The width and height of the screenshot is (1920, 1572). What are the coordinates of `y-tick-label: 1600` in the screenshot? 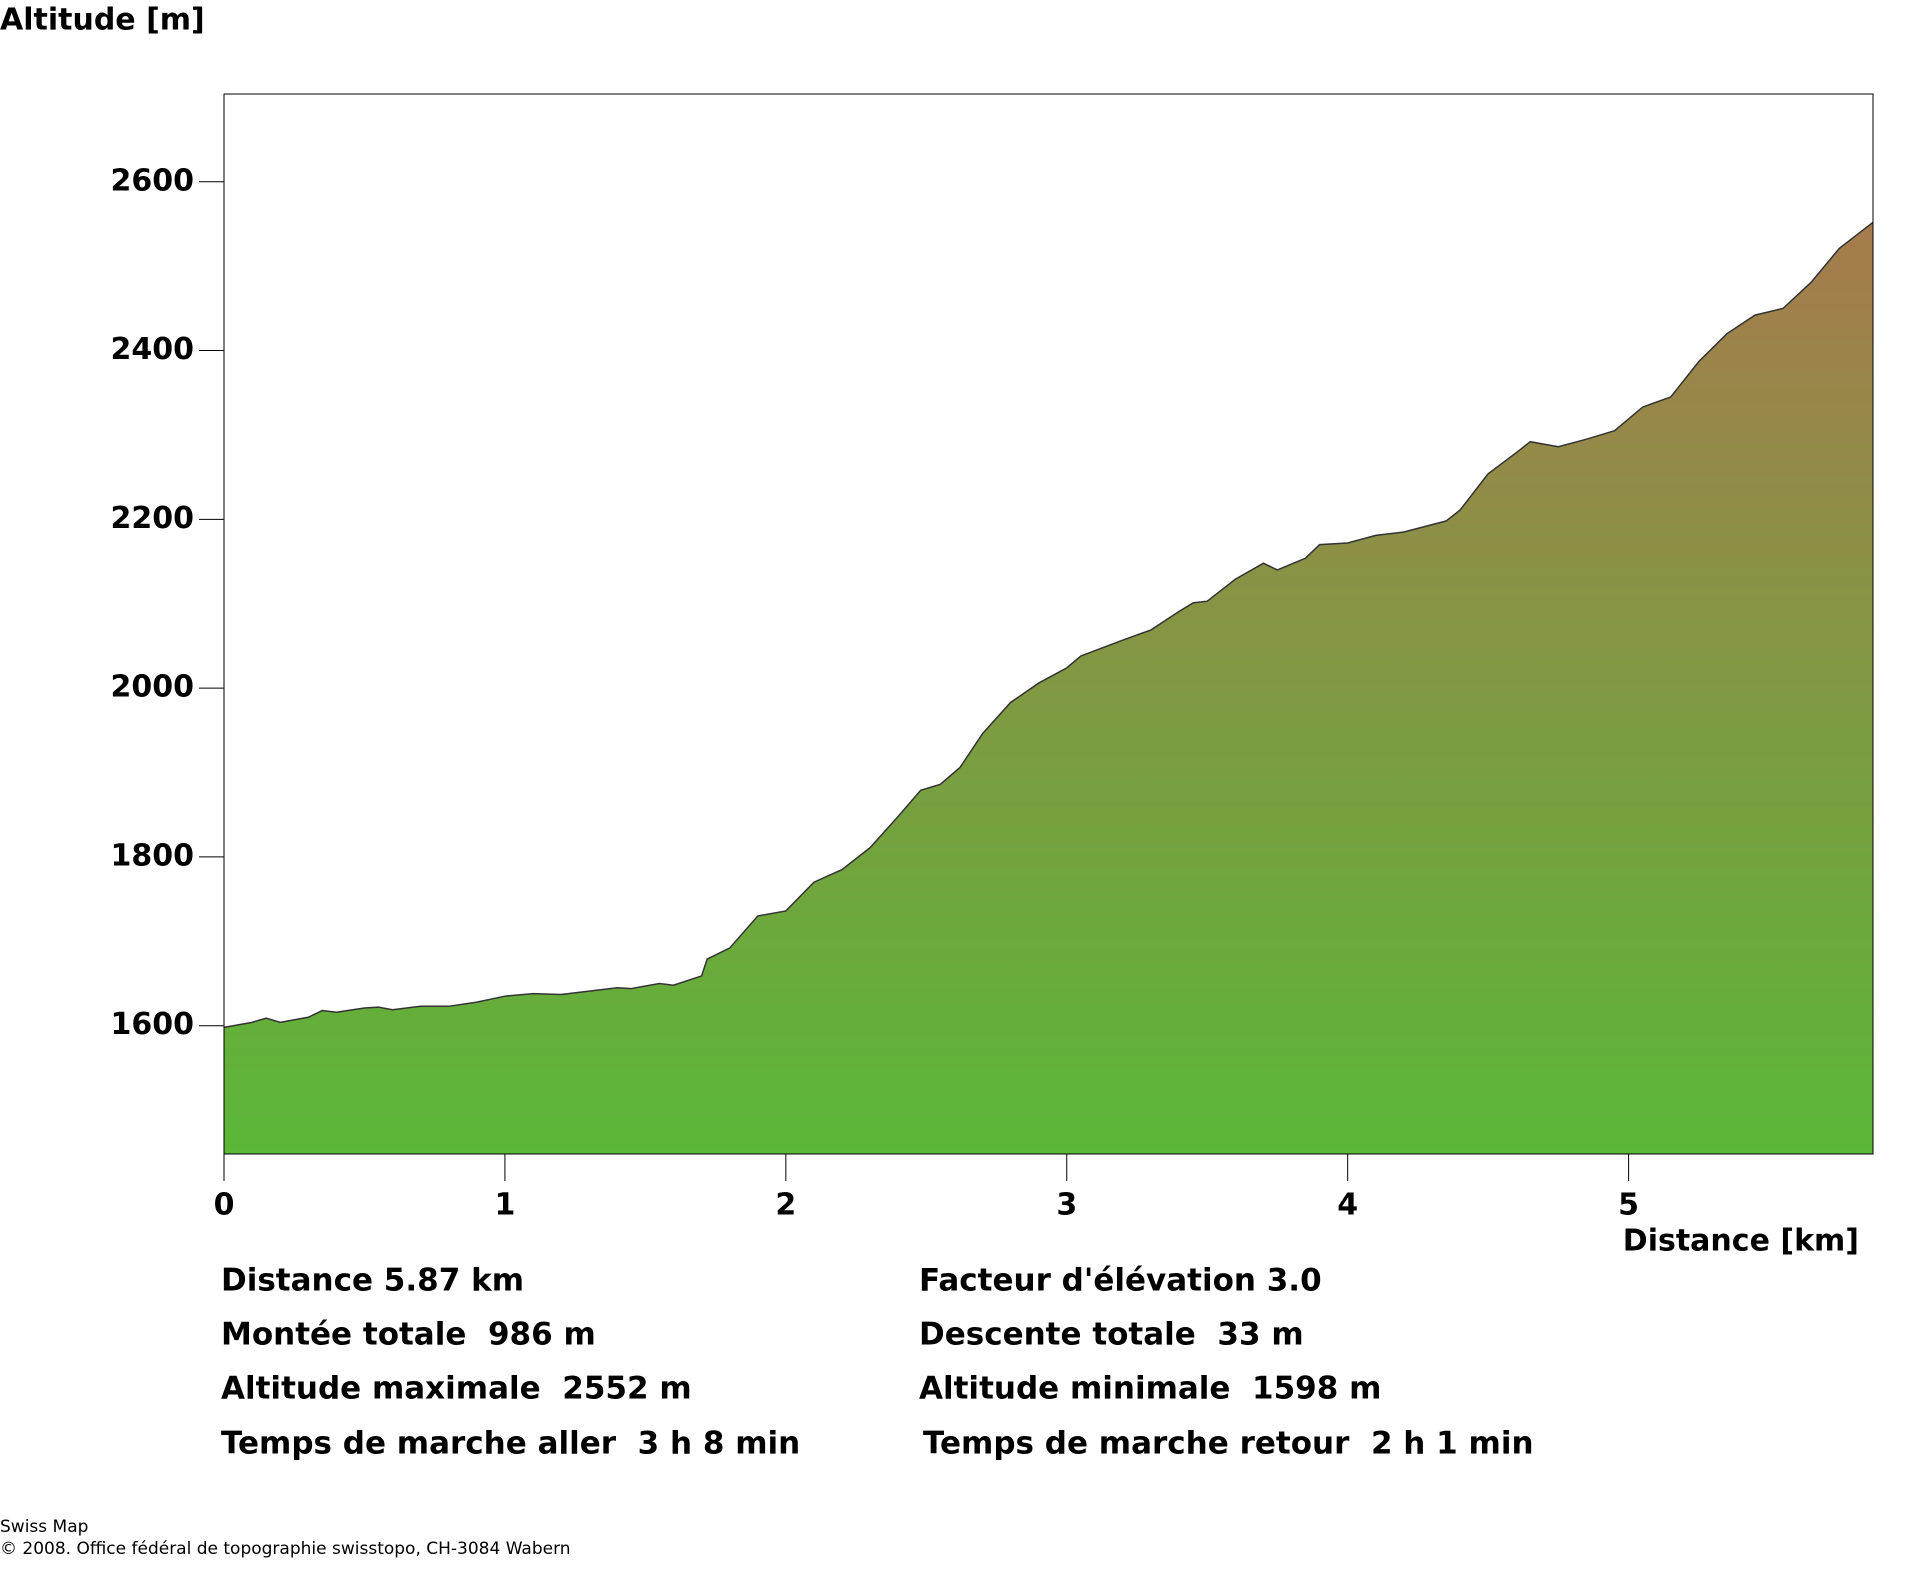 It's located at (153, 1024).